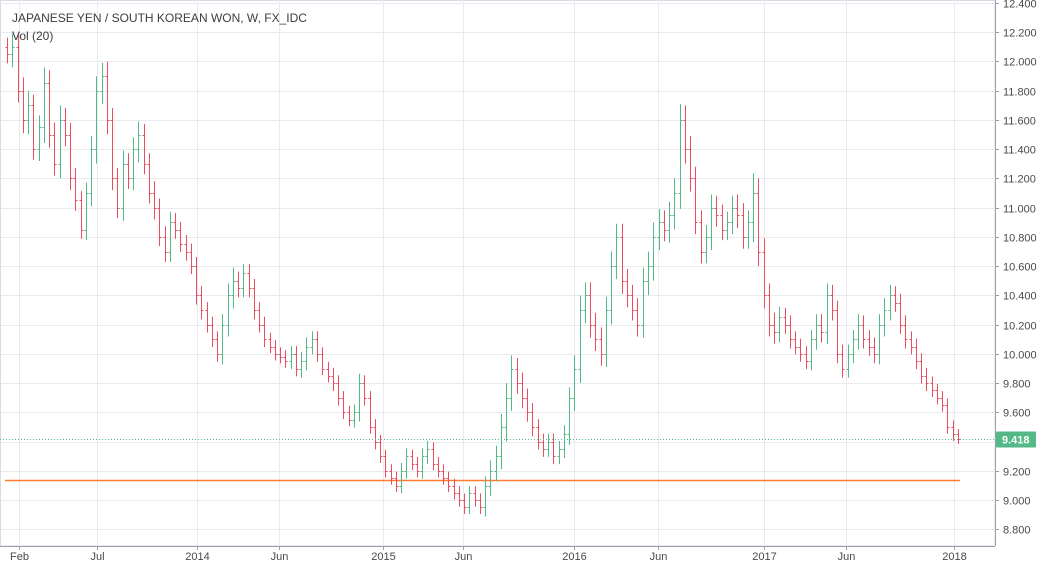 This screenshot has width=1044, height=570. What do you see at coordinates (497, 554) in the screenshot?
I see `time-axis: Feb Jul 2014 Jun 2015 Jun 2016 Jun 2017 Jun 2018` at bounding box center [497, 554].